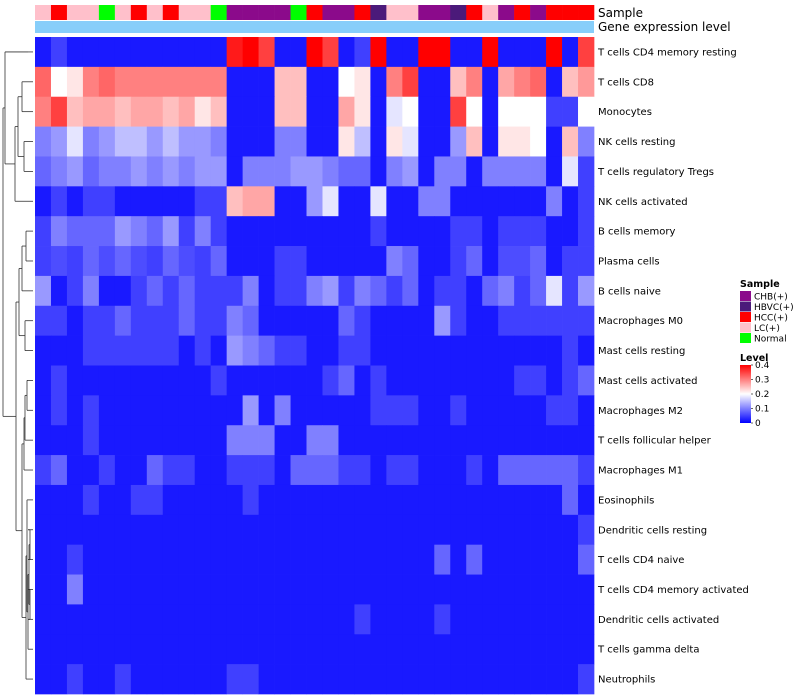  Describe the element at coordinates (266, 82) in the screenshot. I see `heatmap-cell-r1-c14` at that location.